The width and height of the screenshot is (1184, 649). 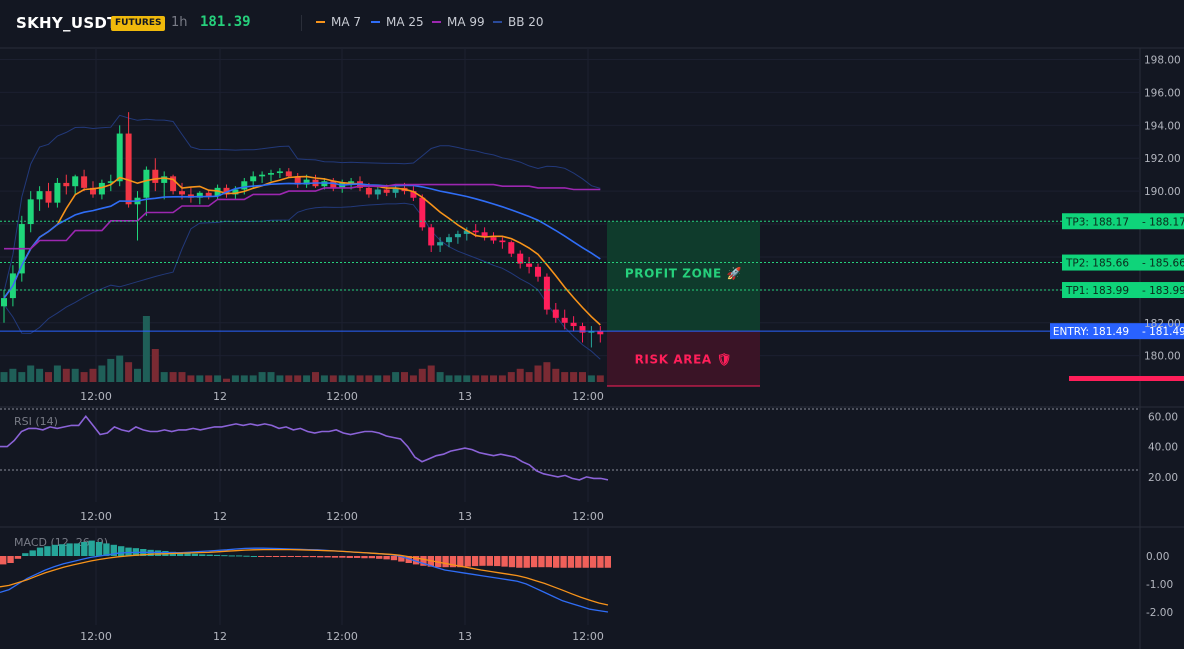 What do you see at coordinates (1097, 221) in the screenshot?
I see `tp3-label-box` at bounding box center [1097, 221].